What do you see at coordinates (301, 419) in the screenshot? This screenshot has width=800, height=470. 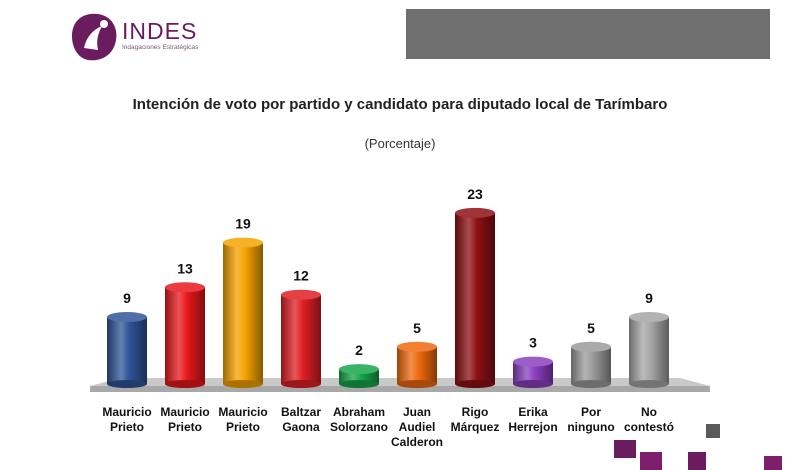 I see `category-label: Baltzar Gaona` at bounding box center [301, 419].